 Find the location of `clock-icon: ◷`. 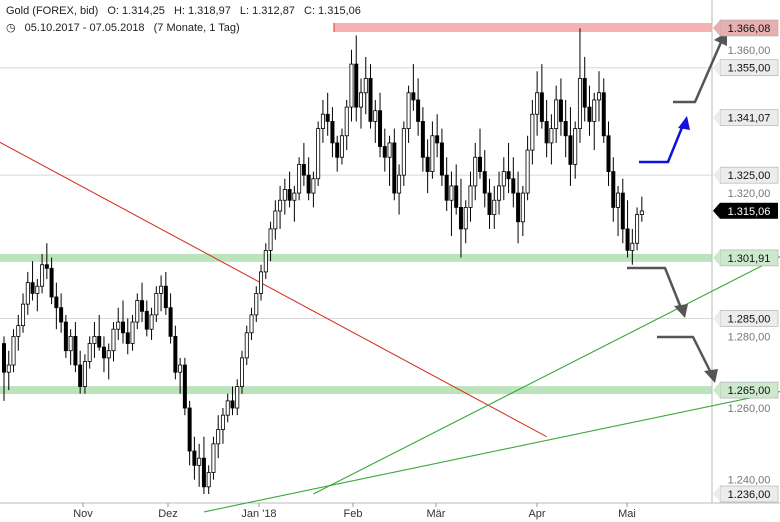

clock-icon: ◷ is located at coordinates (11, 28).